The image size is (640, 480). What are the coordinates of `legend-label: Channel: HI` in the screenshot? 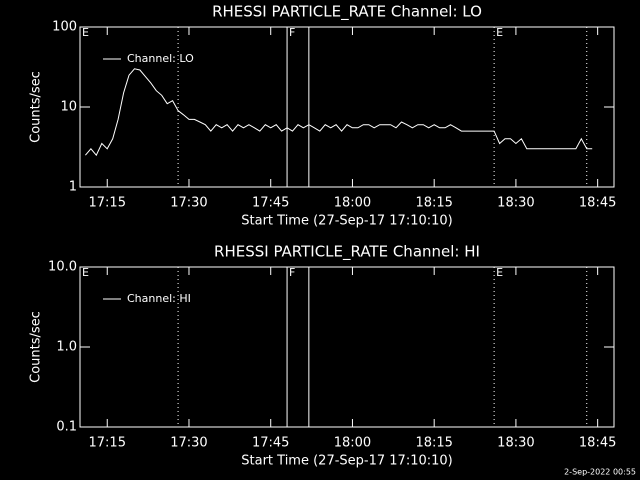 It's located at (159, 298).